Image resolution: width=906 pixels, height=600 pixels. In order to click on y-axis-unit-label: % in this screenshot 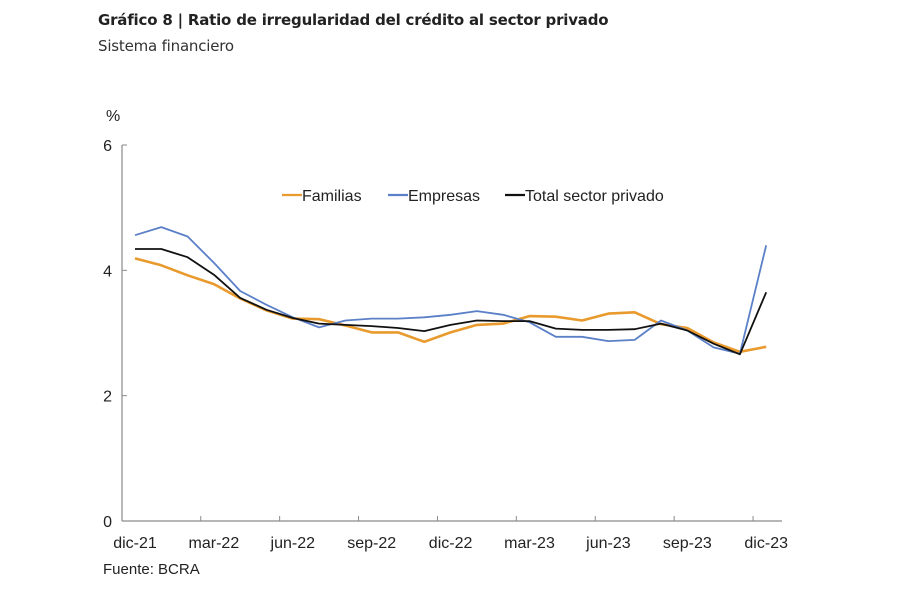, I will do `click(113, 116)`.